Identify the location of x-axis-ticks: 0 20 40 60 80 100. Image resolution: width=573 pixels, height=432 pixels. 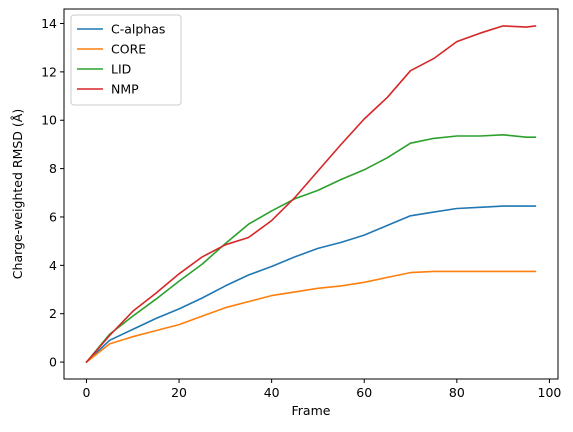
(321, 389).